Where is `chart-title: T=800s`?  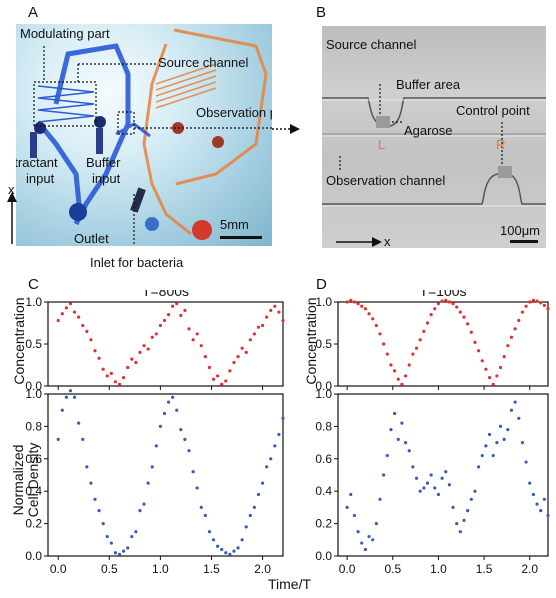
chart-title: T=800s is located at coordinates (165, 294).